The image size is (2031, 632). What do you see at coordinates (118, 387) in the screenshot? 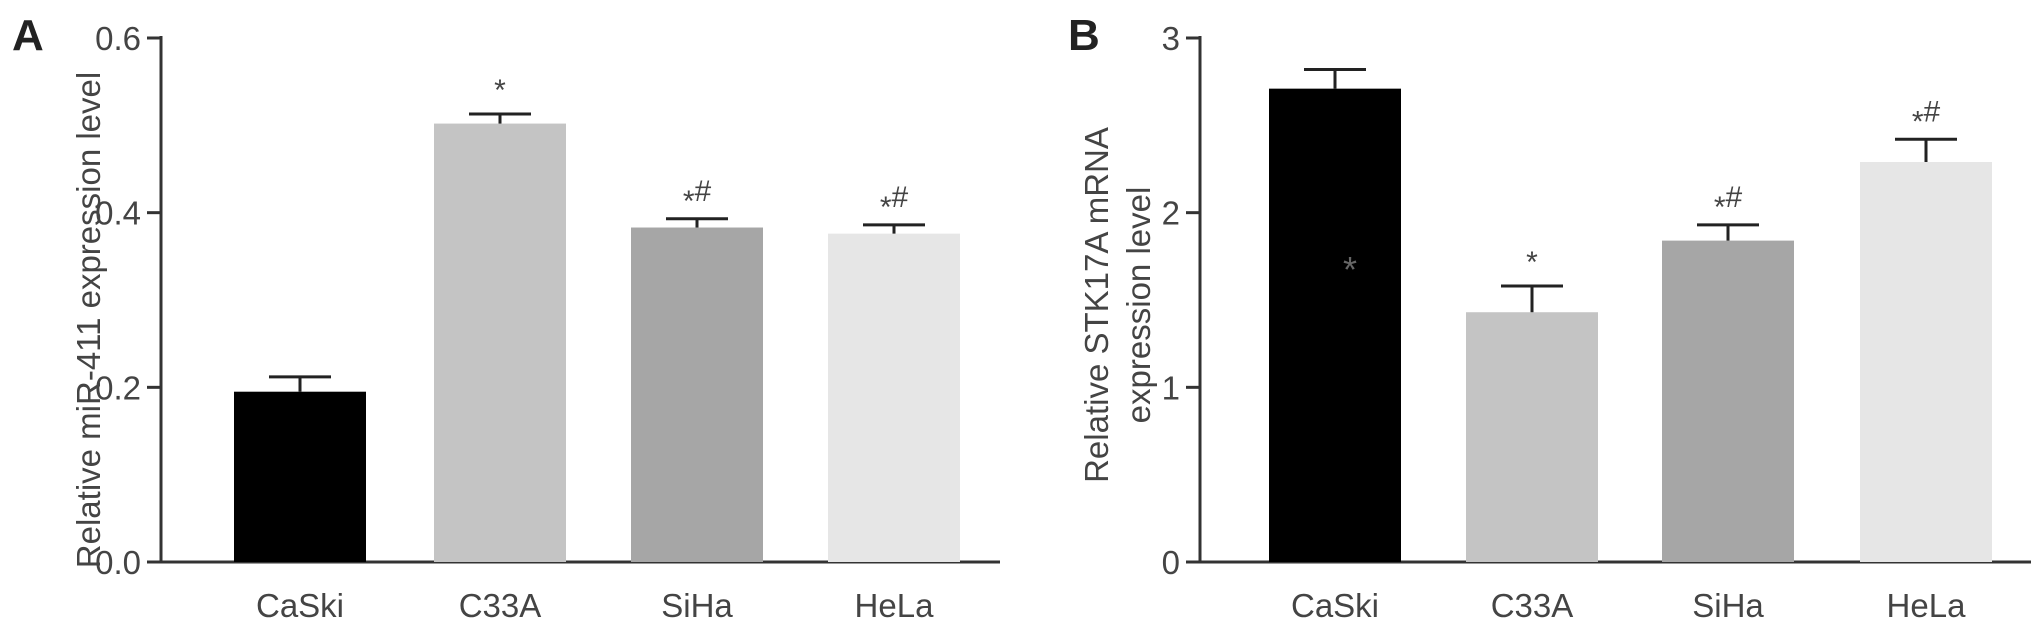
I see `y-tick-label: 0.2` at bounding box center [118, 387].